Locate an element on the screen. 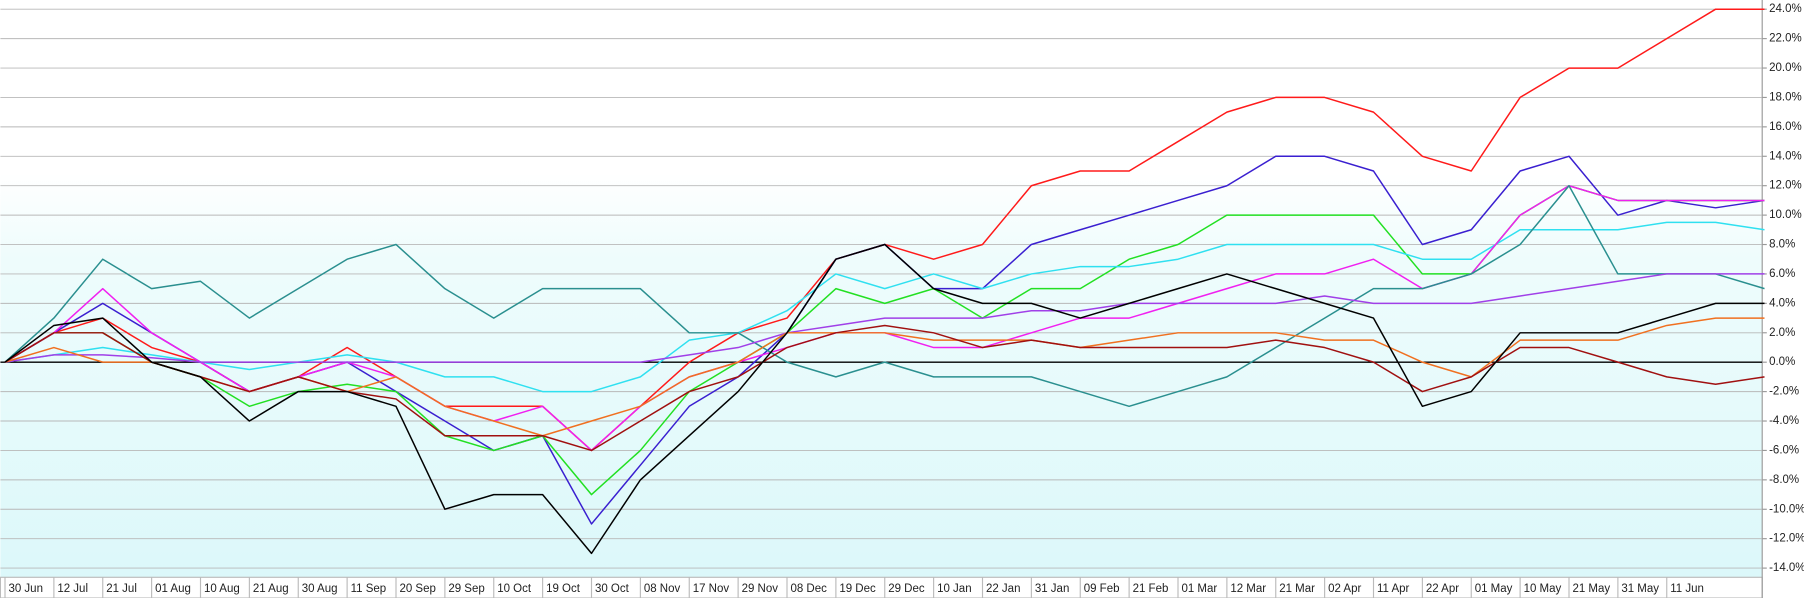  x-tick-label: 19 Dec is located at coordinates (857, 589).